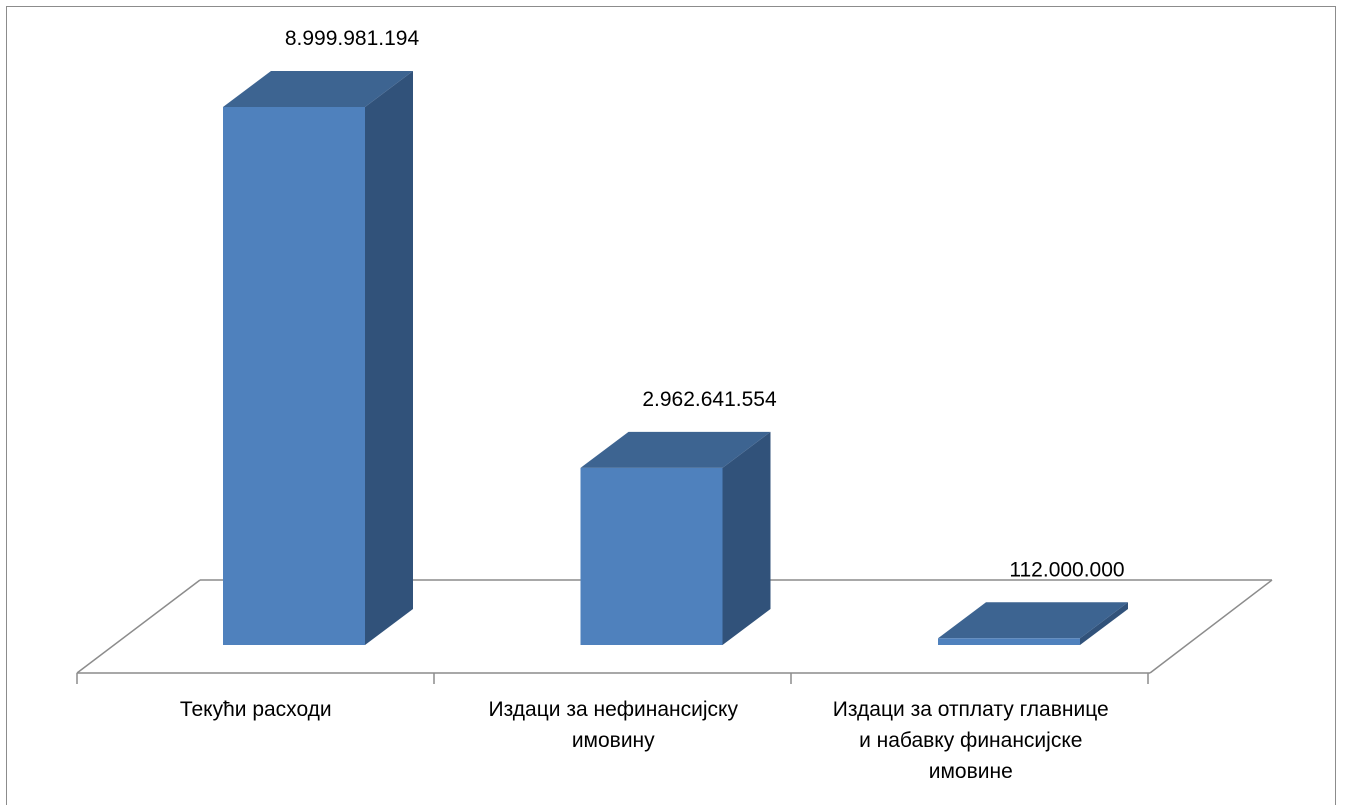 This screenshot has width=1345, height=805. I want to click on category-label-line: Текући расходи, so click(256, 709).